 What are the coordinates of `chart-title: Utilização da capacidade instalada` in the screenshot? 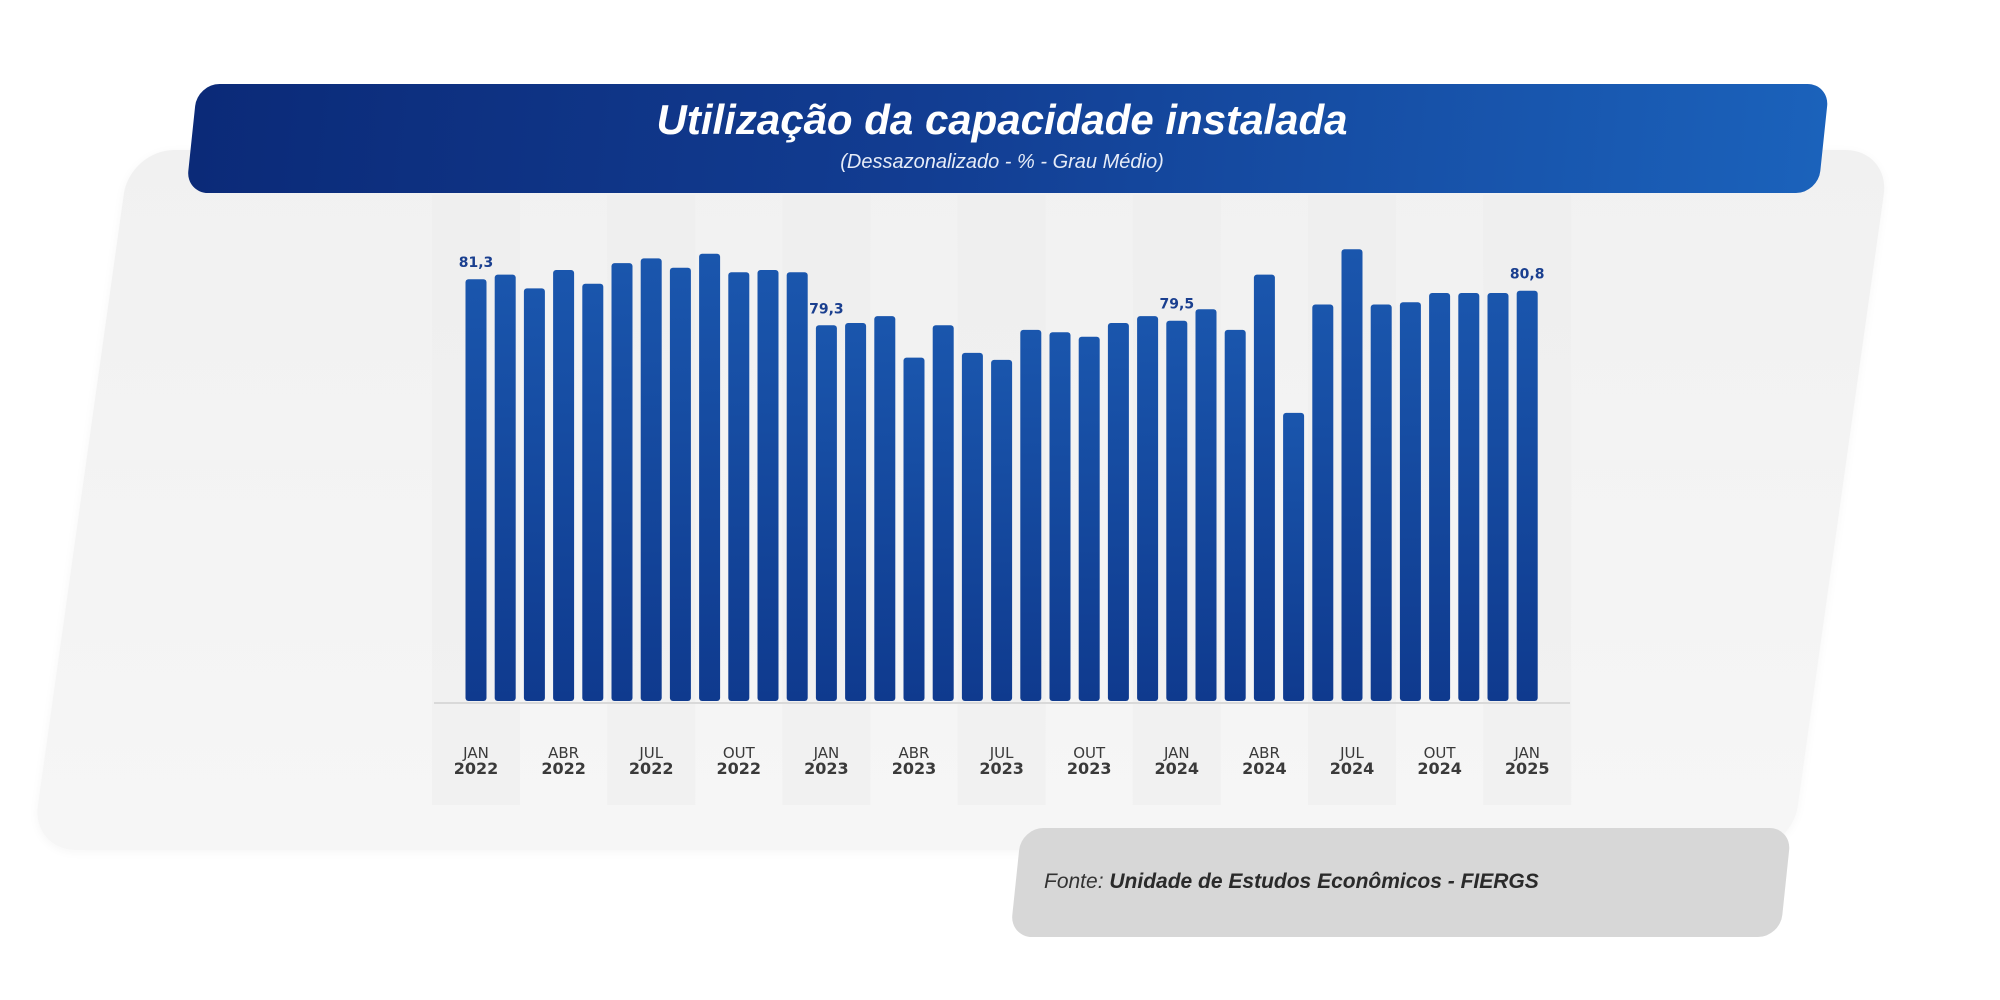 It's located at (1002, 119).